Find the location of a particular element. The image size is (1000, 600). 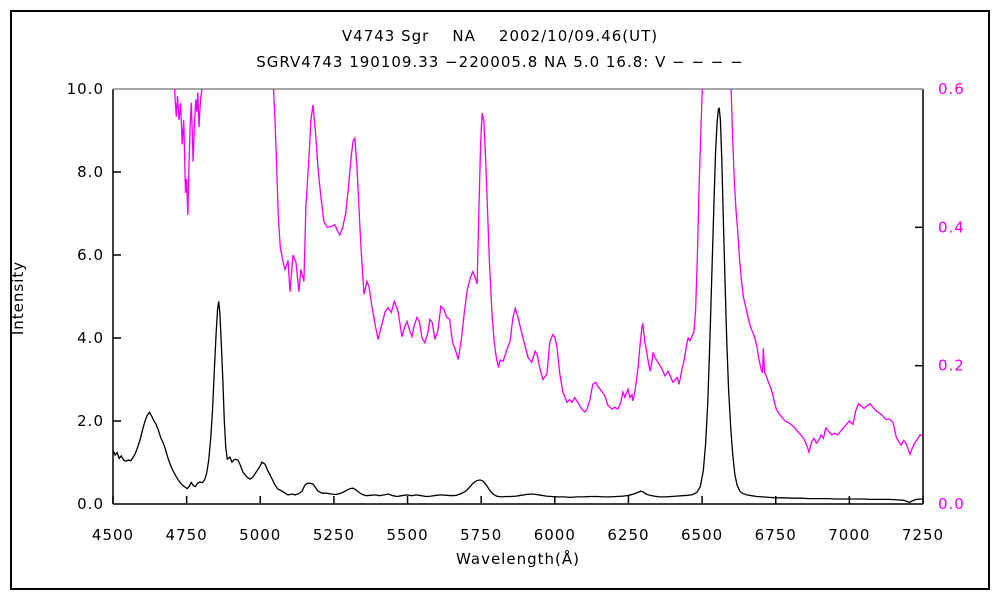

y-left-tick-label: 6.0 is located at coordinates (90, 255).